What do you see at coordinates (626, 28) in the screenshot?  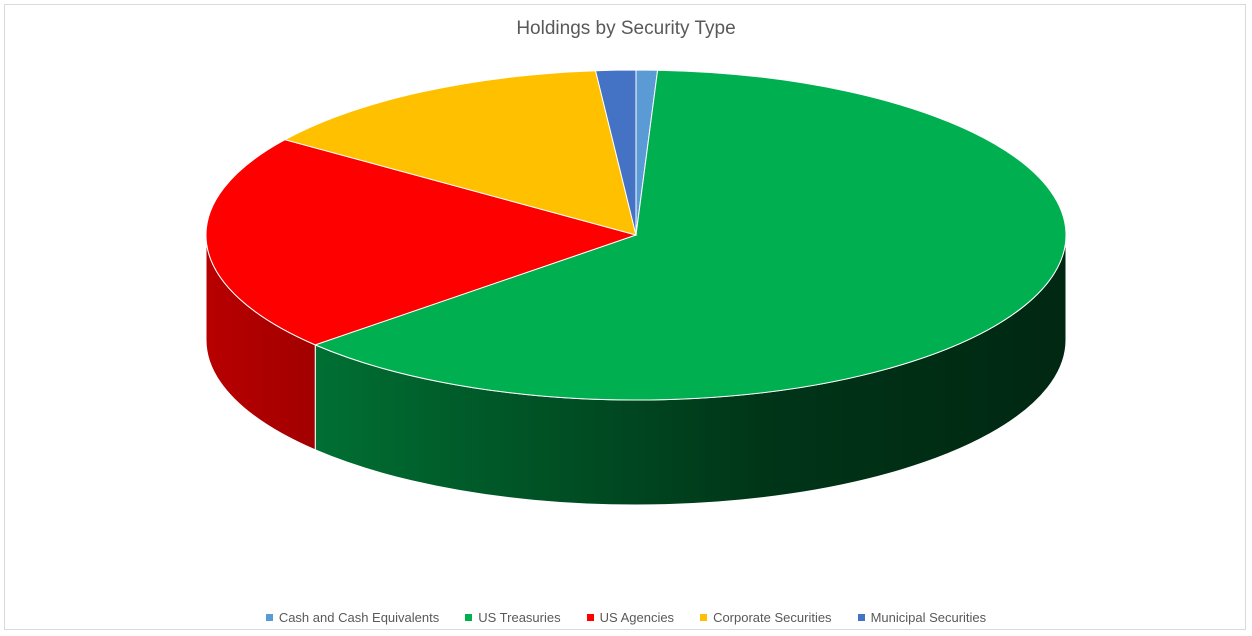 I see `chart-title: Holdings by Security Type` at bounding box center [626, 28].